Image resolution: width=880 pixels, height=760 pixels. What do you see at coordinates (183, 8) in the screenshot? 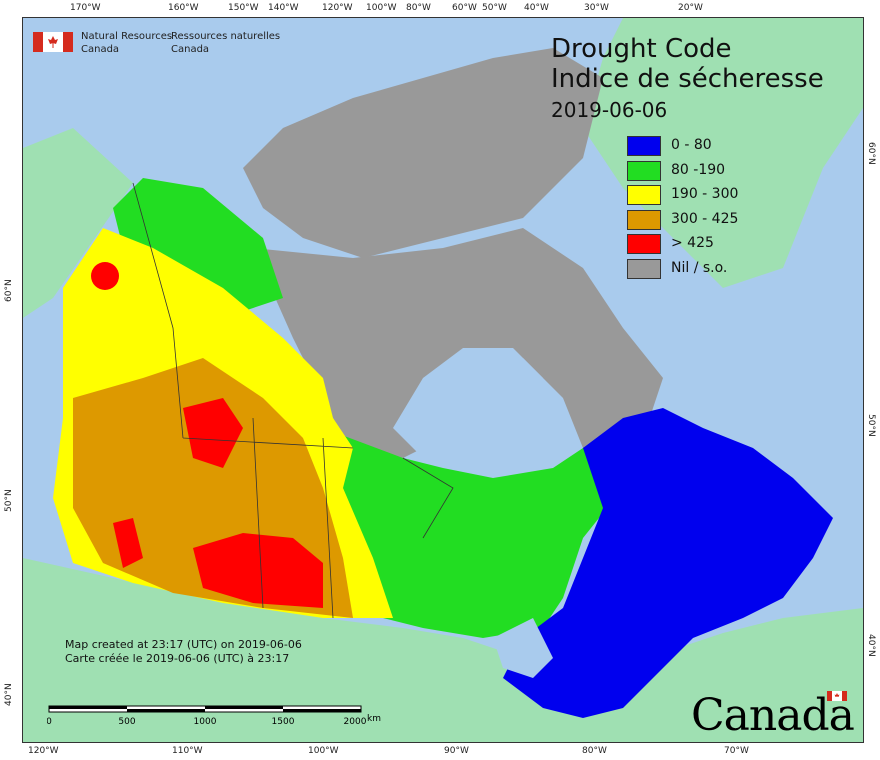
I see `graticule-top: 160°W` at bounding box center [183, 8].